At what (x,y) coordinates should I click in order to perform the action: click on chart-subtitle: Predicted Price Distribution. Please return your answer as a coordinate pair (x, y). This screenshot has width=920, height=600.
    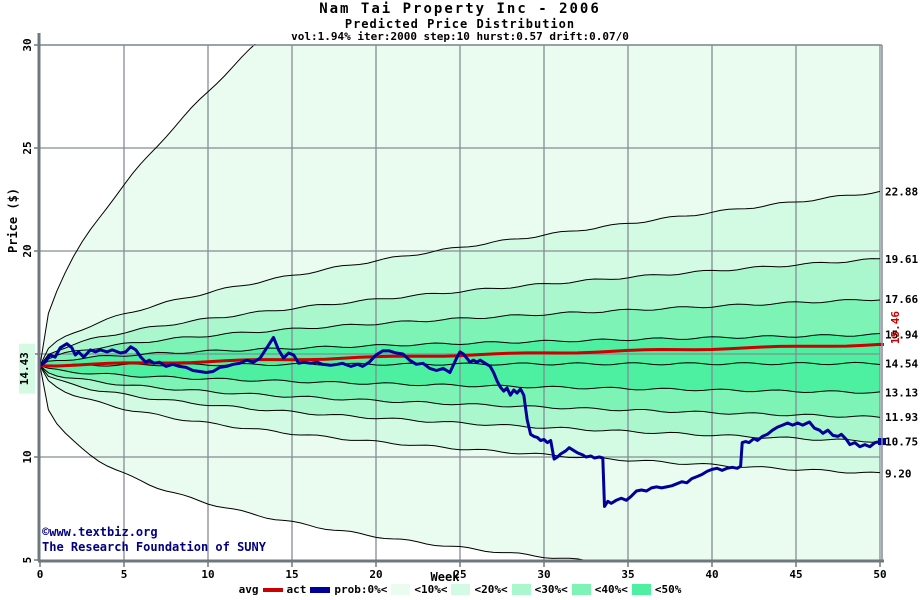
    Looking at the image, I should click on (460, 24).